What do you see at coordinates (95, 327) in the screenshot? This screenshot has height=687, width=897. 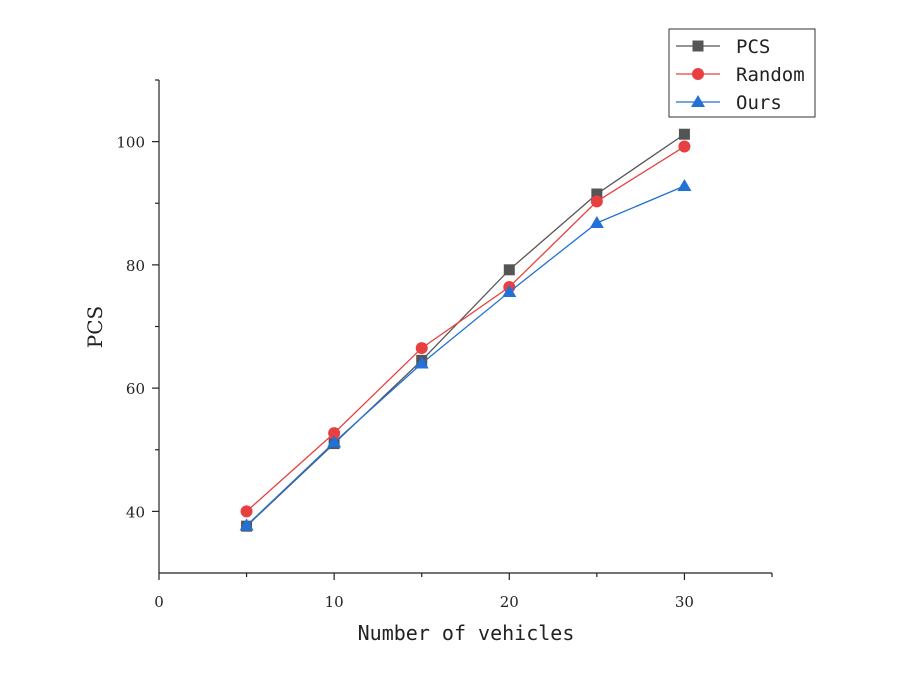 I see `y-axis-title: PCS` at bounding box center [95, 327].